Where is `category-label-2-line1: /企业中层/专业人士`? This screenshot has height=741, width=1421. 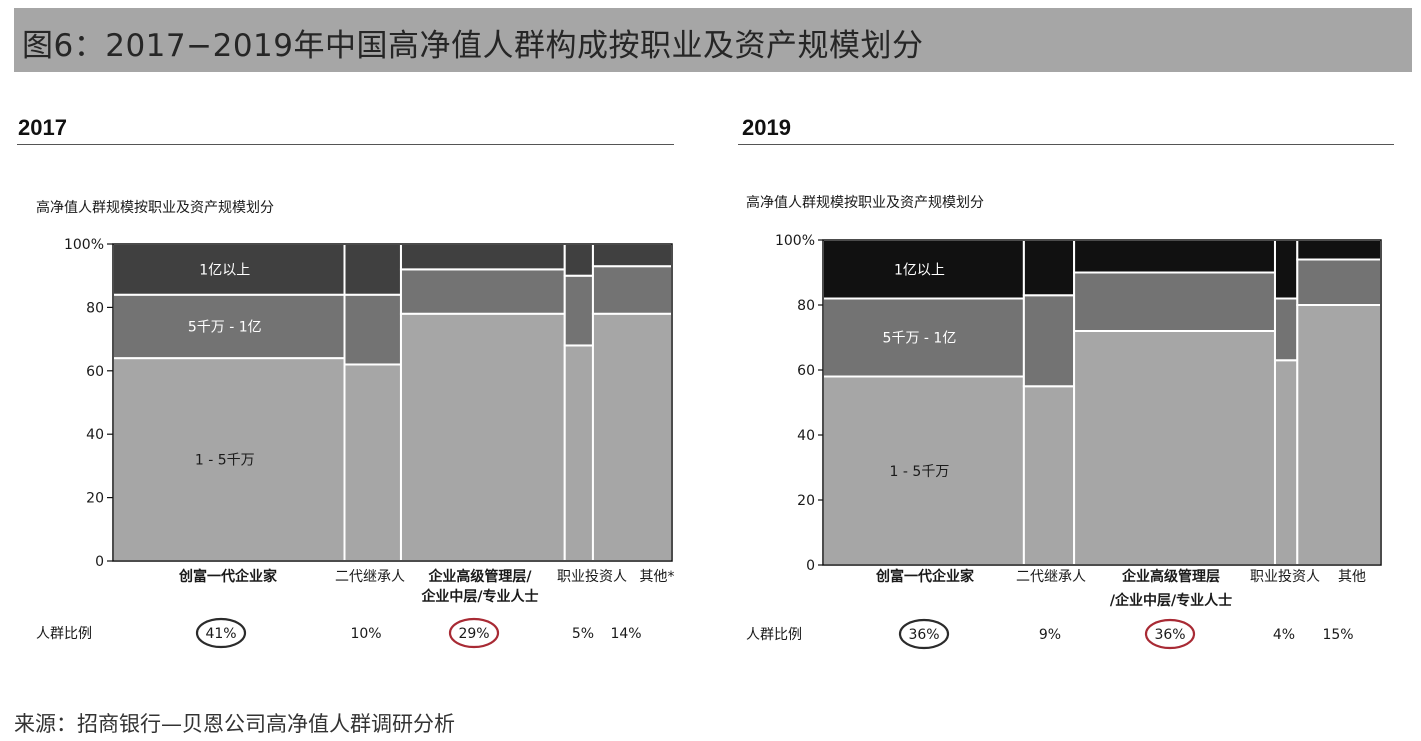 category-label-2-line1: /企业中层/专业人士 is located at coordinates (1171, 600).